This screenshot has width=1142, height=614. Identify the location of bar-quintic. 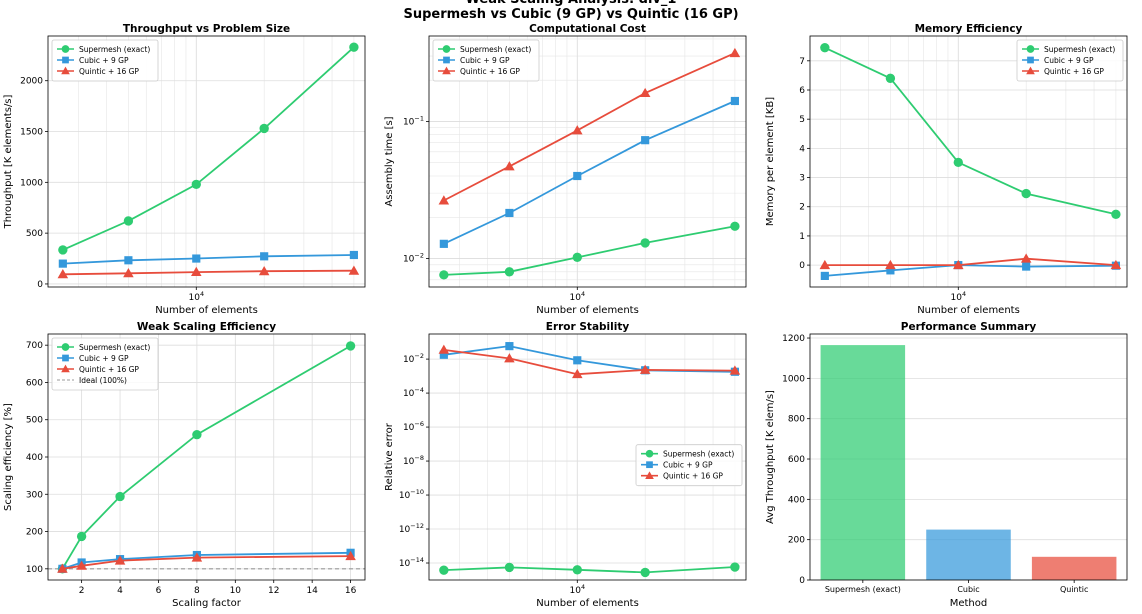
(1074, 568).